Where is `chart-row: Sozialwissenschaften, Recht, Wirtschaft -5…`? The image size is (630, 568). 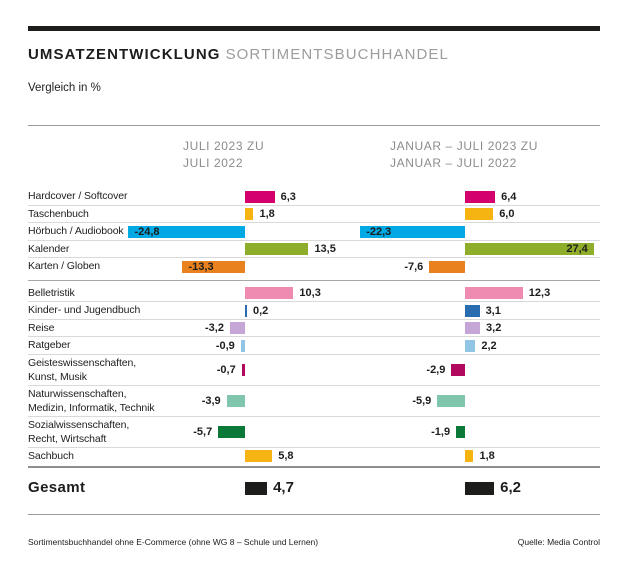 chart-row: Sozialwissenschaften, Recht, Wirtschaft -5… is located at coordinates (314, 432).